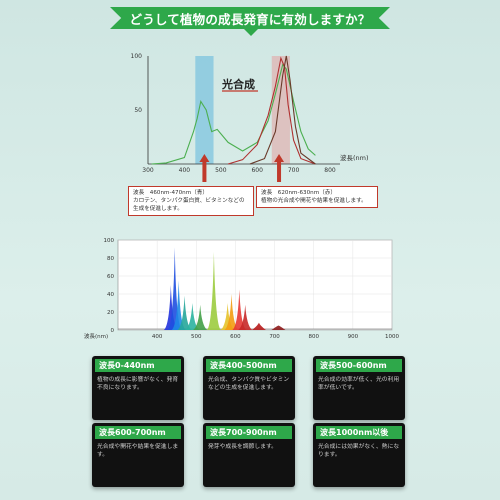 Image resolution: width=500 pixels, height=500 pixels. What do you see at coordinates (359, 451) in the screenshot?
I see `card-text: 光合成には効果がなく、熱になります。` at bounding box center [359, 451].